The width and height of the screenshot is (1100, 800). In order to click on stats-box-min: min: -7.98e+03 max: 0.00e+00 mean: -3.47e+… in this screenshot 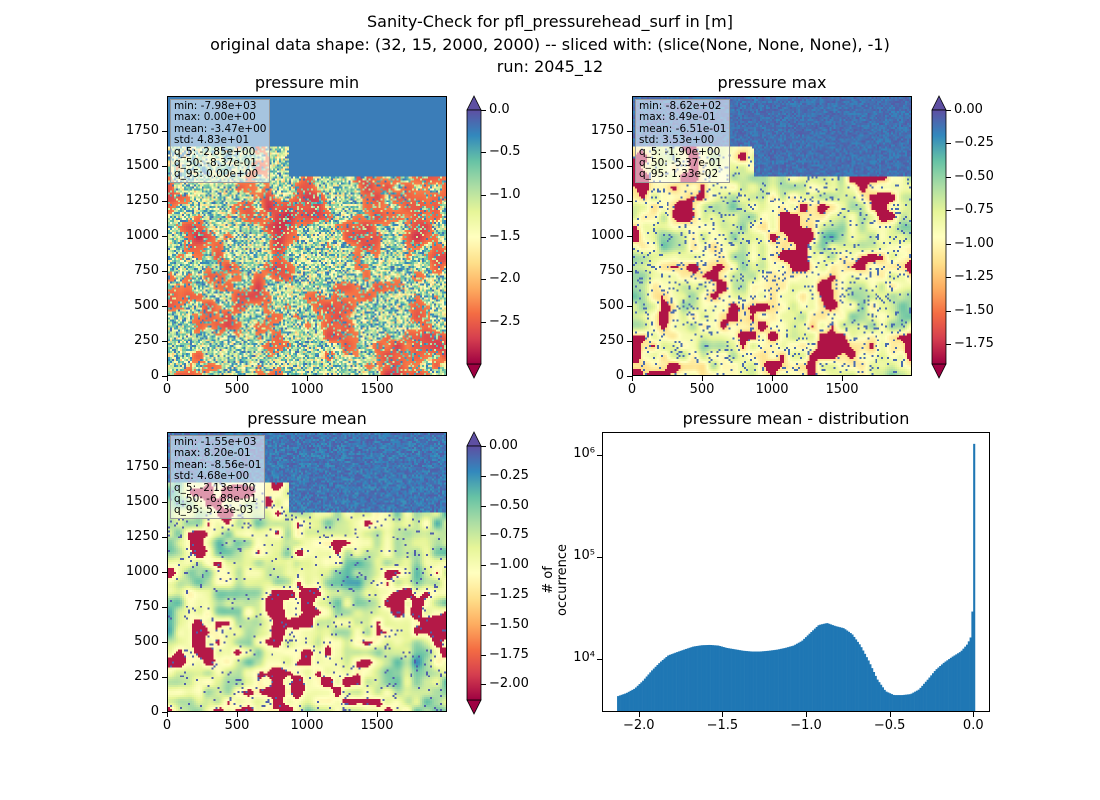, I will do `click(220, 141)`.